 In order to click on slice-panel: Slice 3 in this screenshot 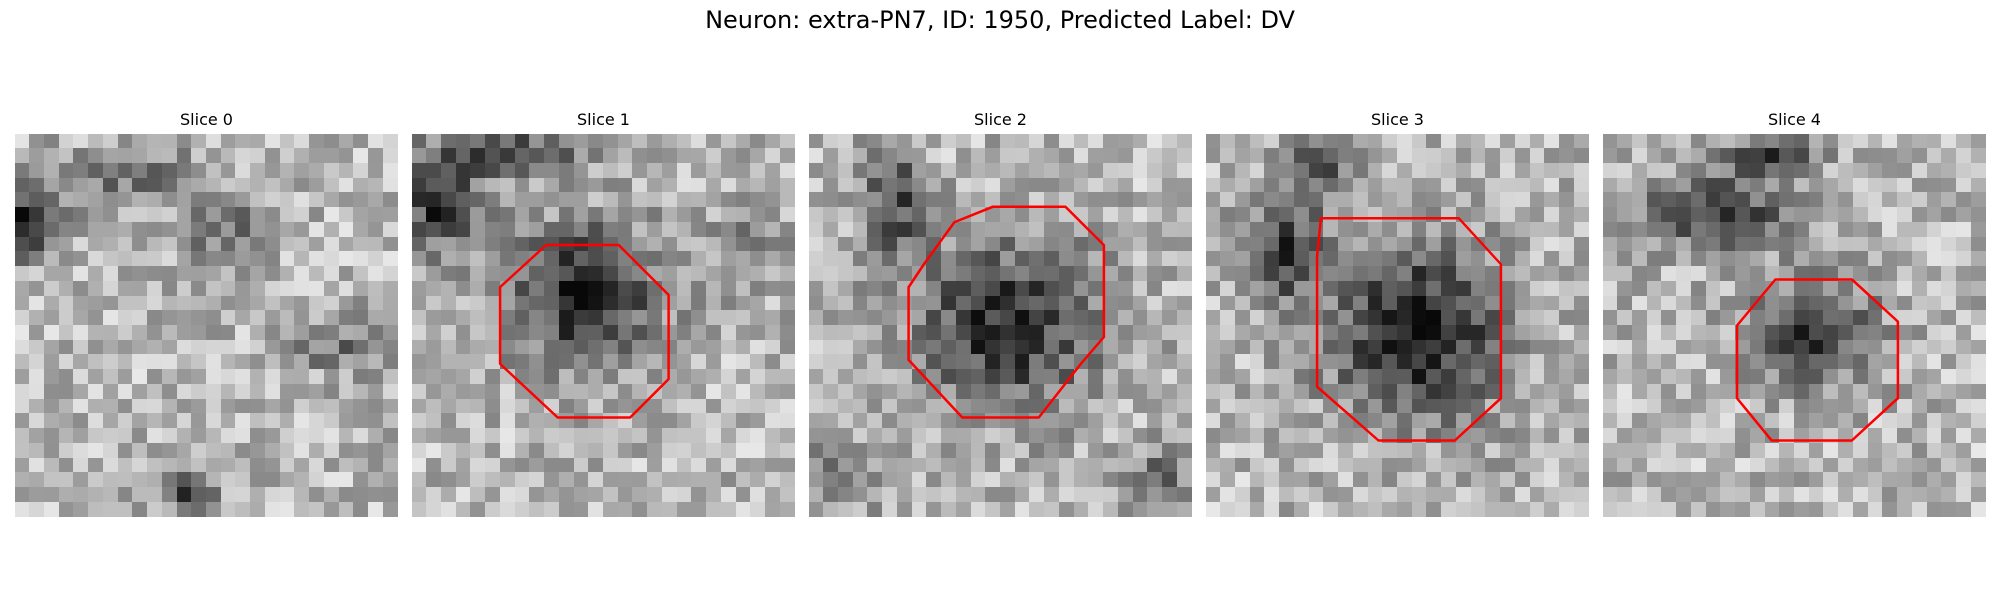, I will do `click(1397, 312)`.